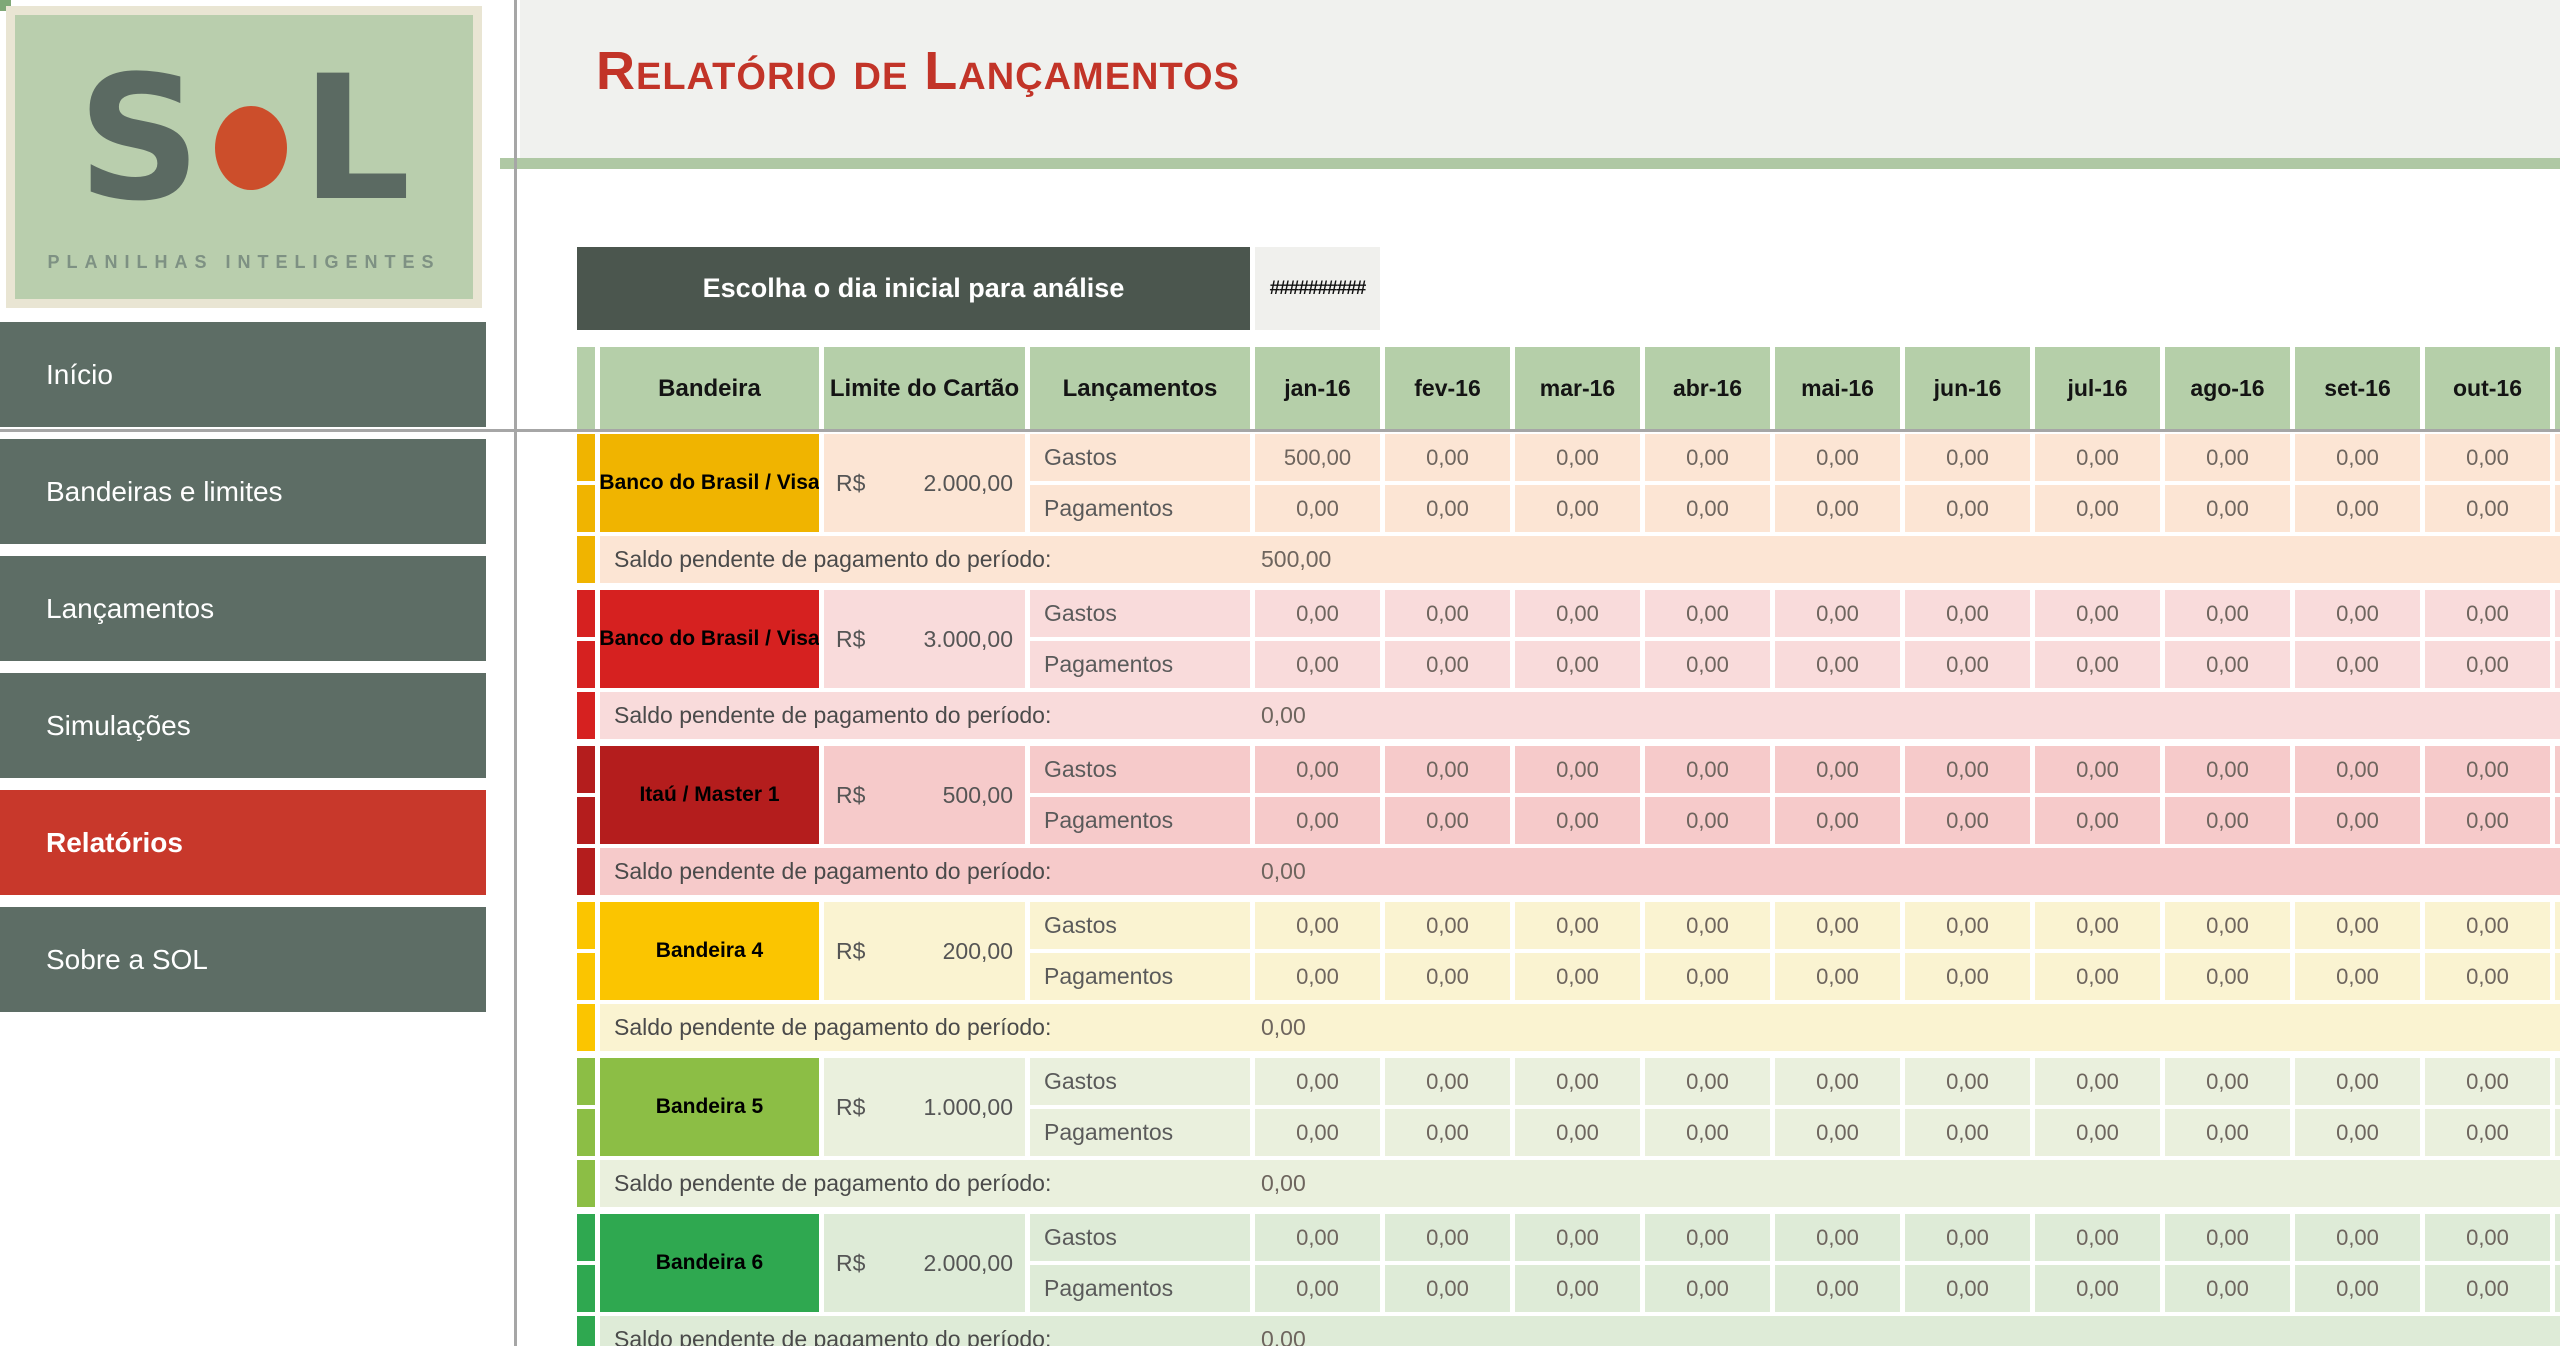 This screenshot has width=2560, height=1346. What do you see at coordinates (586, 388) in the screenshot?
I see `header-strip-cell` at bounding box center [586, 388].